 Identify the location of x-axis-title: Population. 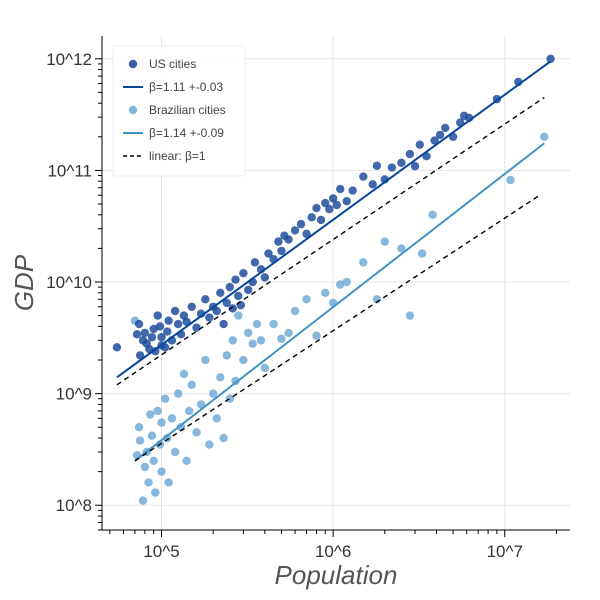
(336, 575).